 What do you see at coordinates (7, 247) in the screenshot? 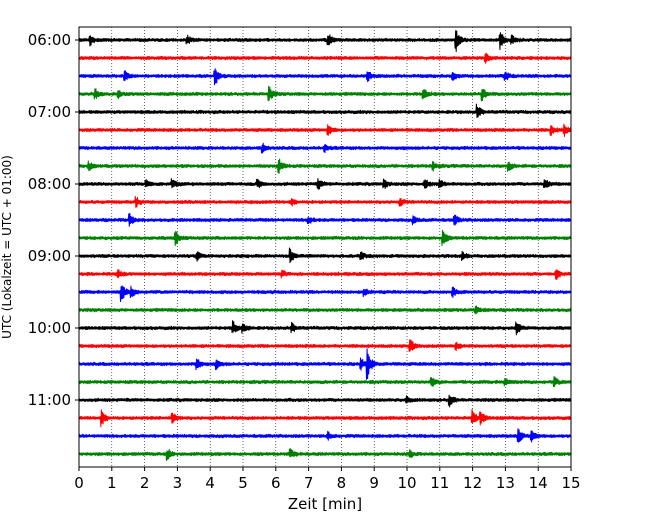
I see `y-axis-label: UTC (Lokalzeit = UTC + 01:00)` at bounding box center [7, 247].